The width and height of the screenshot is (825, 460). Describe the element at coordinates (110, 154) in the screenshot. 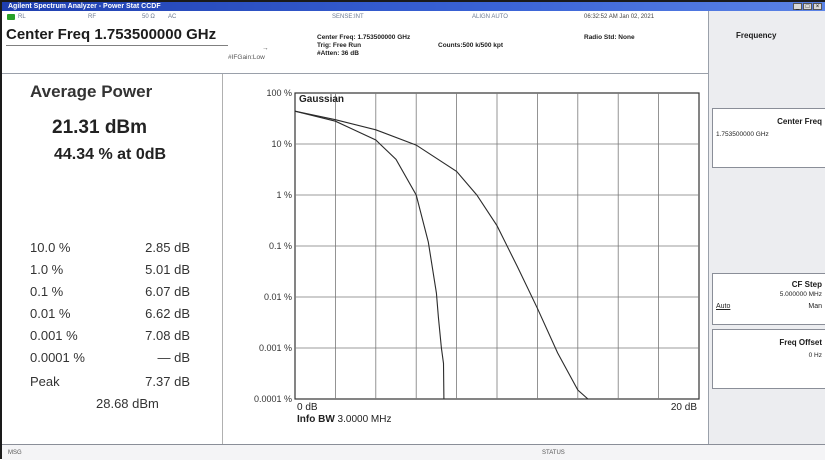

I see `average-power-percent: 44.34 % at 0dB` at that location.